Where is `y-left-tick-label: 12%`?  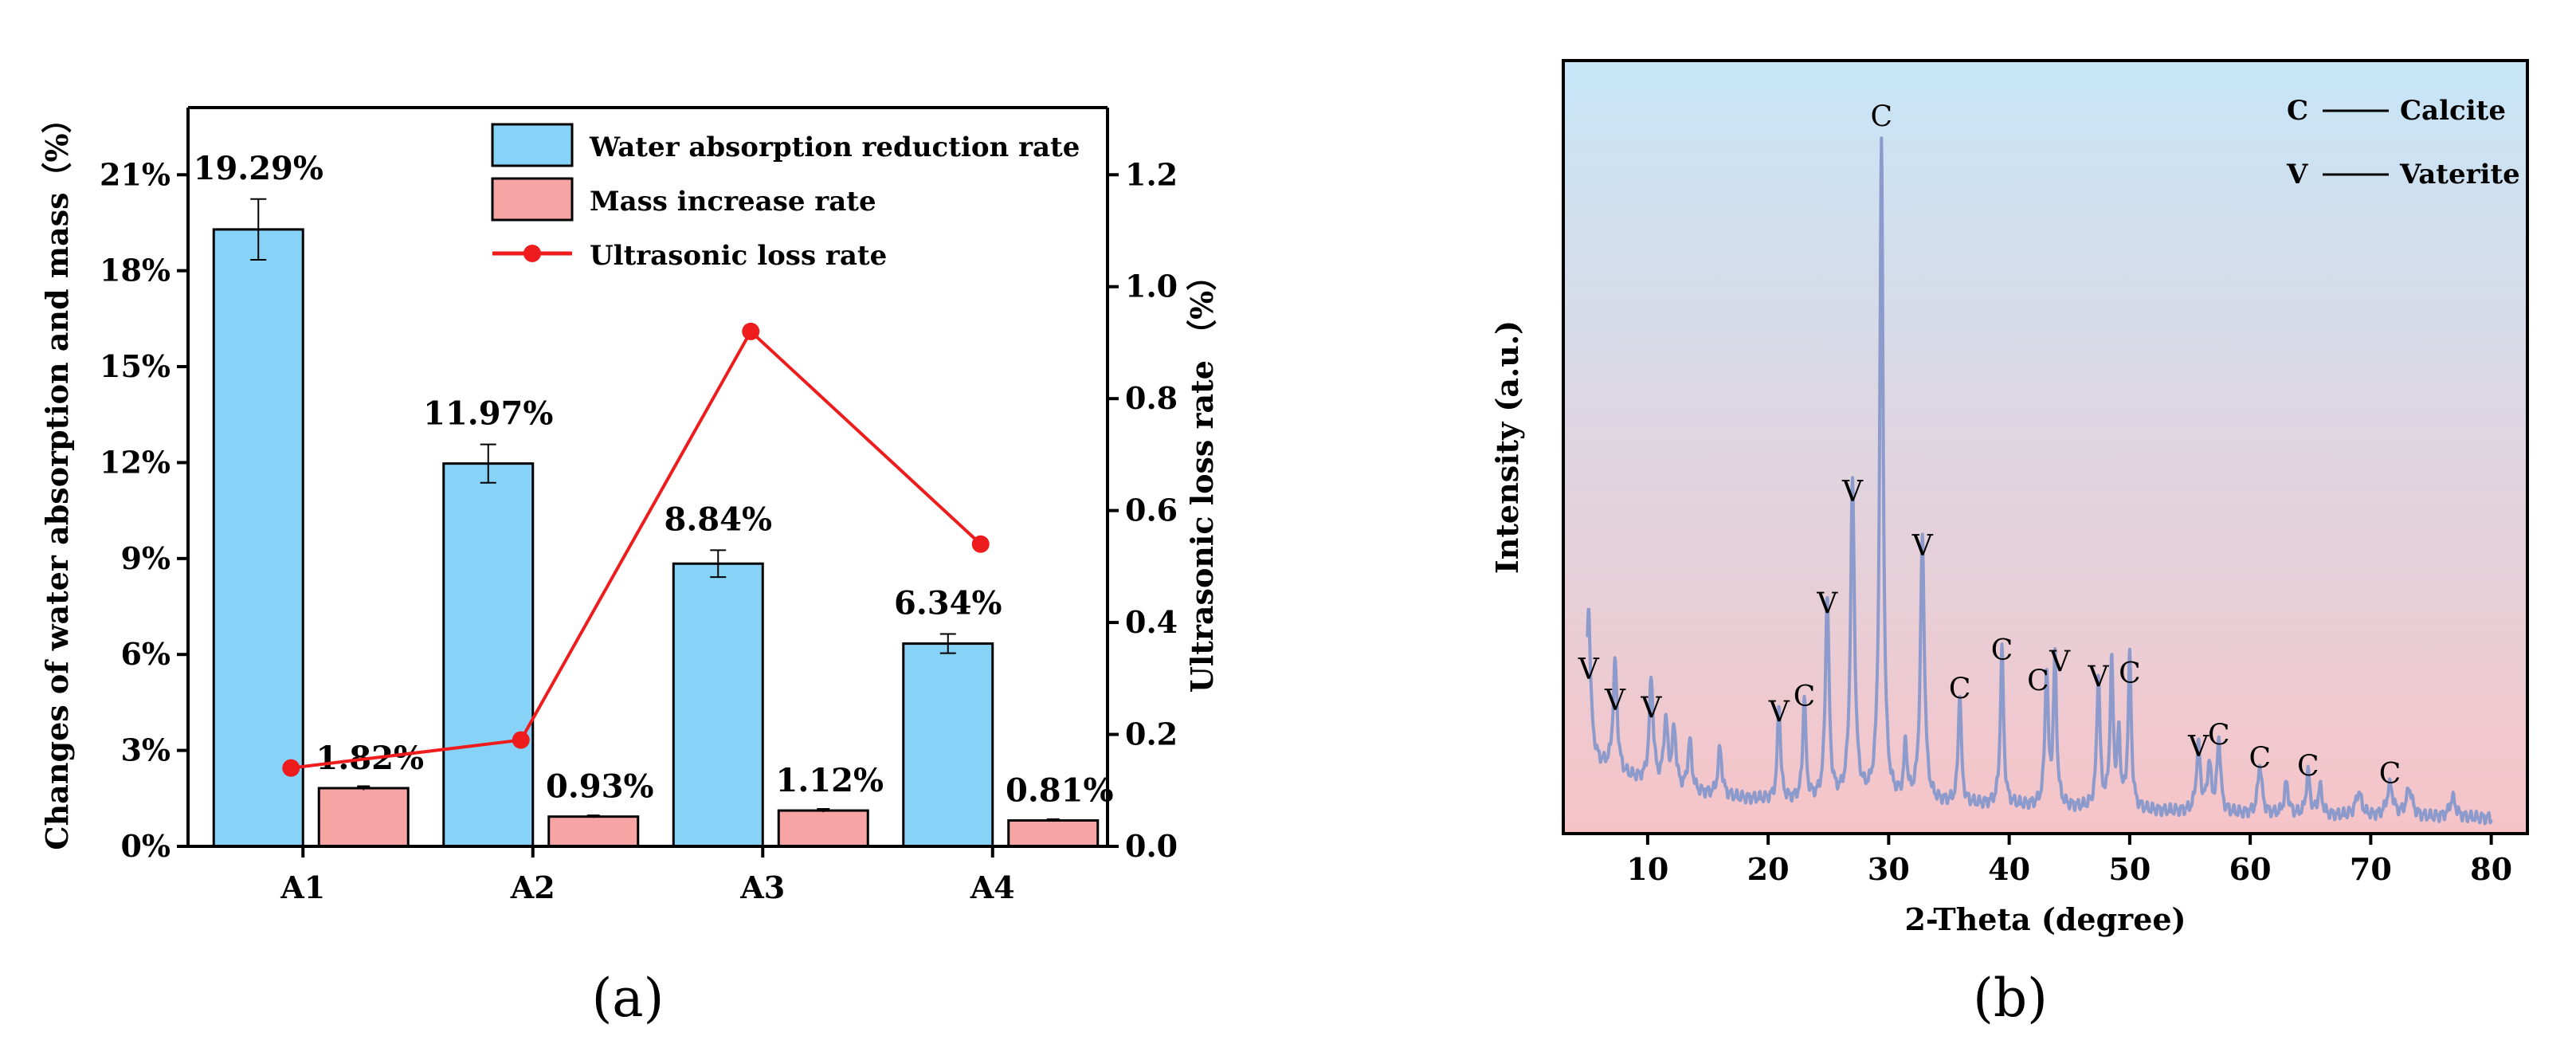
y-left-tick-label: 12% is located at coordinates (135, 462).